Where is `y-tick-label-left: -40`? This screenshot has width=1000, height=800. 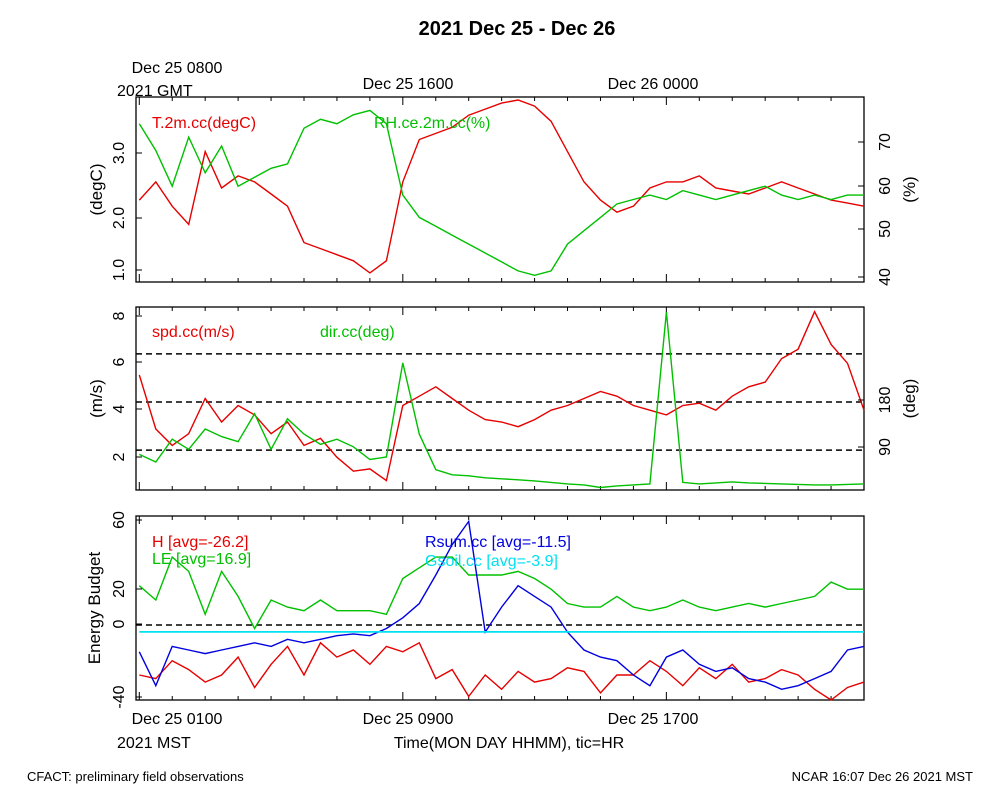 y-tick-label-left: -40 is located at coordinates (119, 696).